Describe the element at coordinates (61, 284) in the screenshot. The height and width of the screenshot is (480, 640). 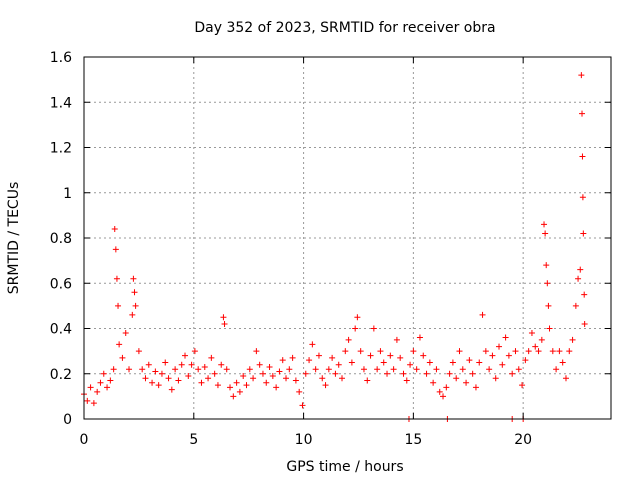
I see `y-tick-label: 0.6` at that location.